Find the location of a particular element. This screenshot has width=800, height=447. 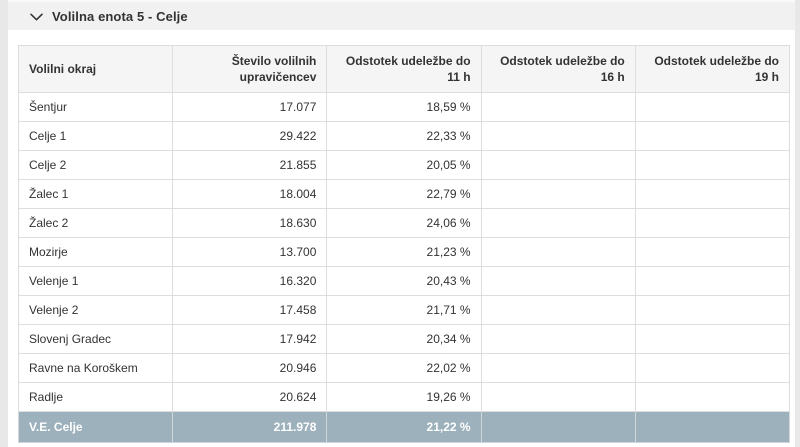

table-row: Šentjur 17.077 18,59 % is located at coordinates (404, 107).